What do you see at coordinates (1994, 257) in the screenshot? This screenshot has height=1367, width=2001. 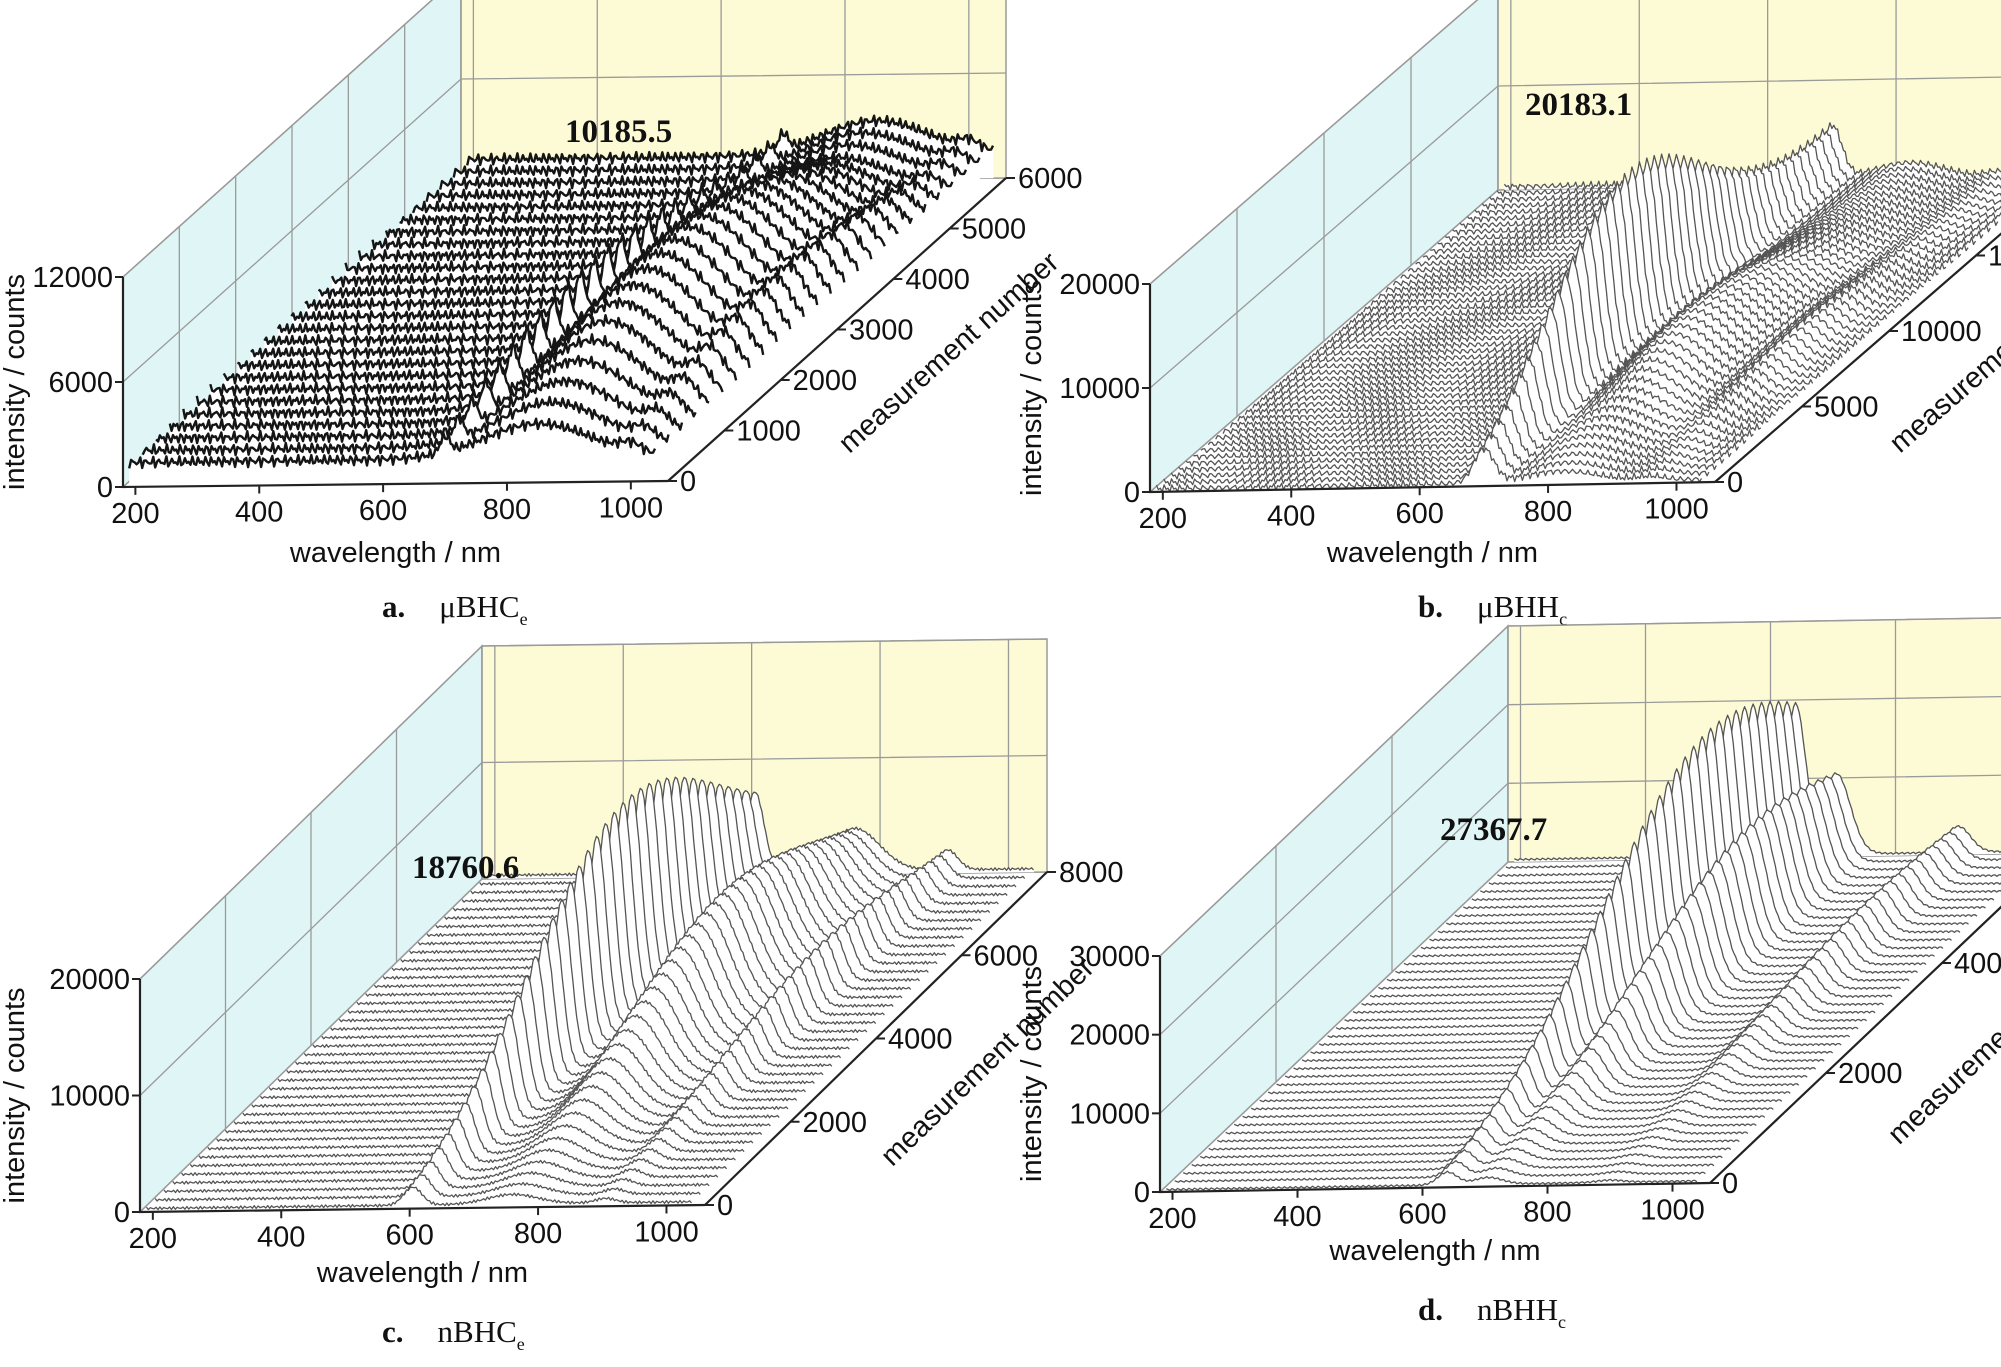 I see `z-tick-label-3: 15000` at bounding box center [1994, 257].